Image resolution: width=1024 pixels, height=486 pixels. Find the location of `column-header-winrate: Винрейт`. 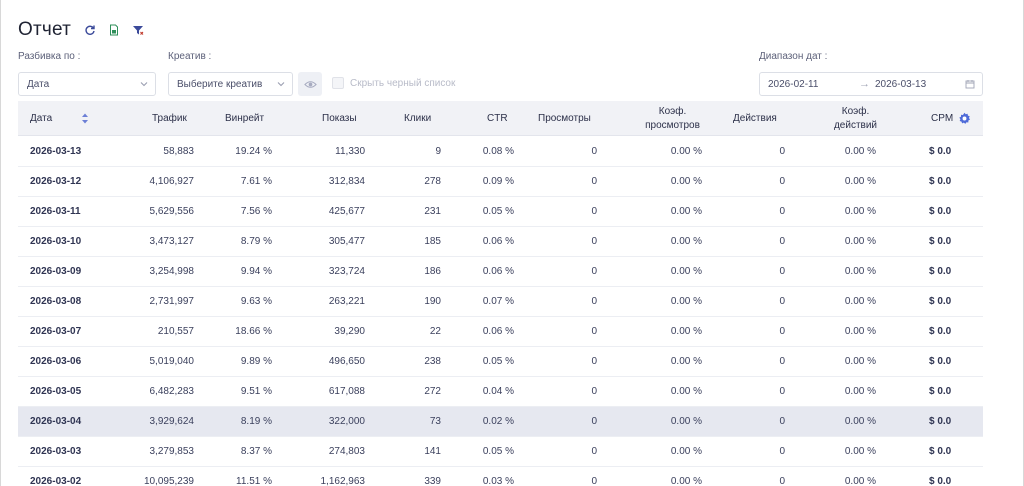

column-header-winrate: Винрейт is located at coordinates (245, 118).